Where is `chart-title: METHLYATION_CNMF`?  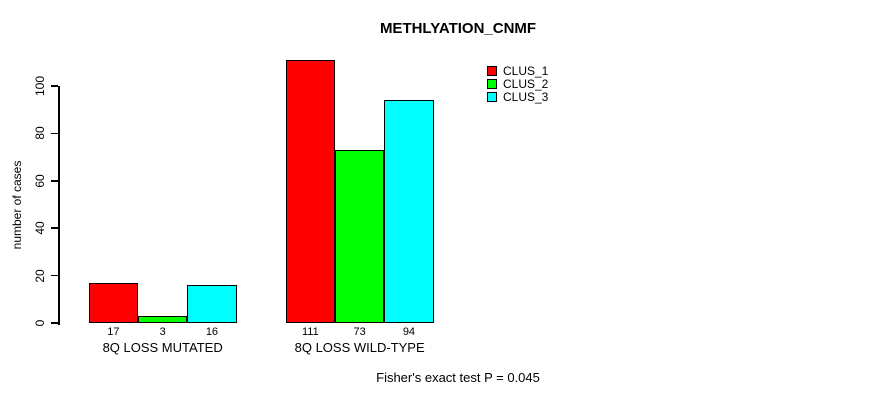
chart-title: METHLYATION_CNMF is located at coordinates (458, 28).